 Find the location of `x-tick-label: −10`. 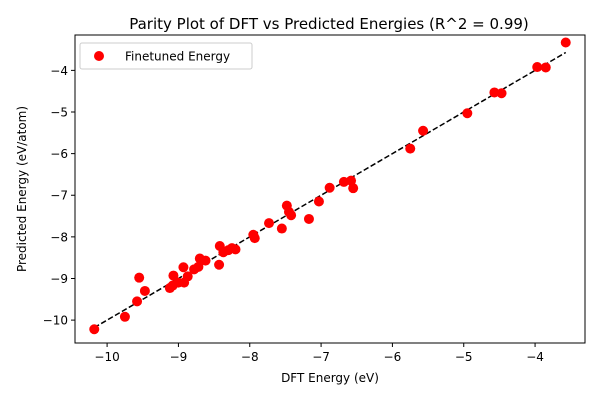

x-tick-label: −10 is located at coordinates (106, 357).